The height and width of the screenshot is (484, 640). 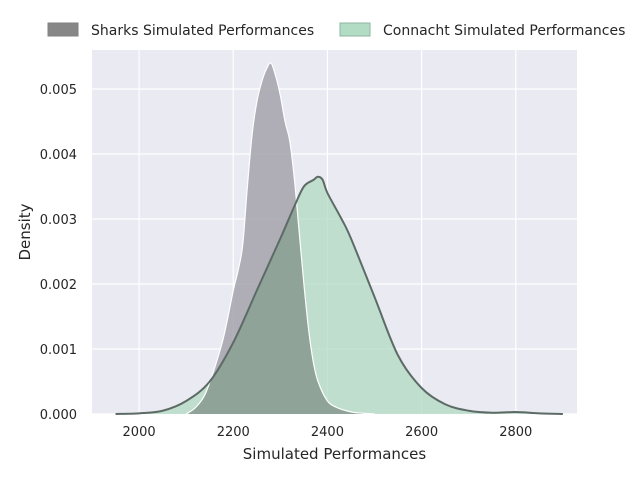 What do you see at coordinates (421, 432) in the screenshot?
I see `x-tick-label: 2600` at bounding box center [421, 432].